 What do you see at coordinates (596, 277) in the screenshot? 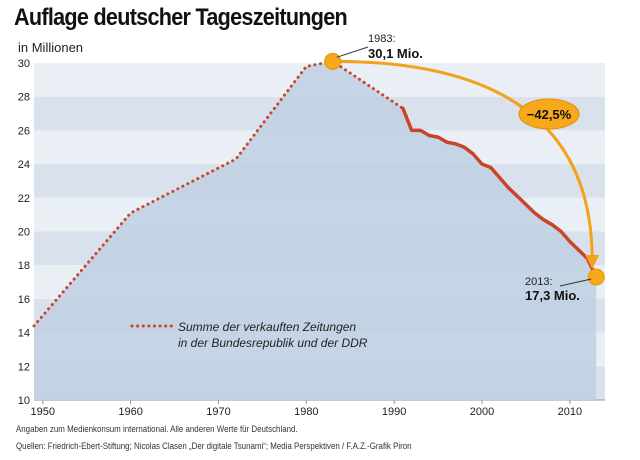
I see `end-marker` at bounding box center [596, 277].